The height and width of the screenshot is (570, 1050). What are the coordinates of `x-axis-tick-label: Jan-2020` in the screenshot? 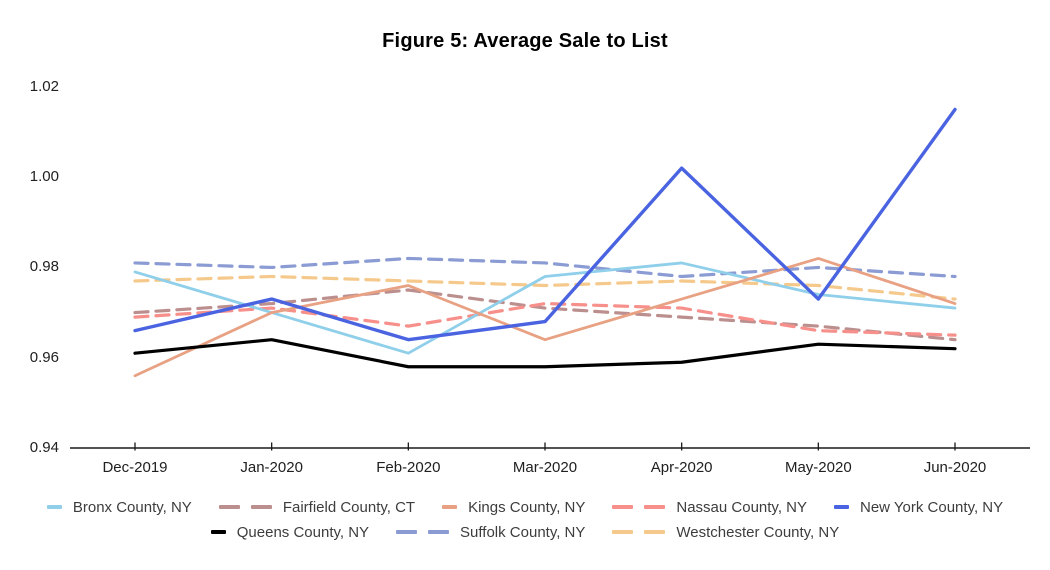 It's located at (271, 467).